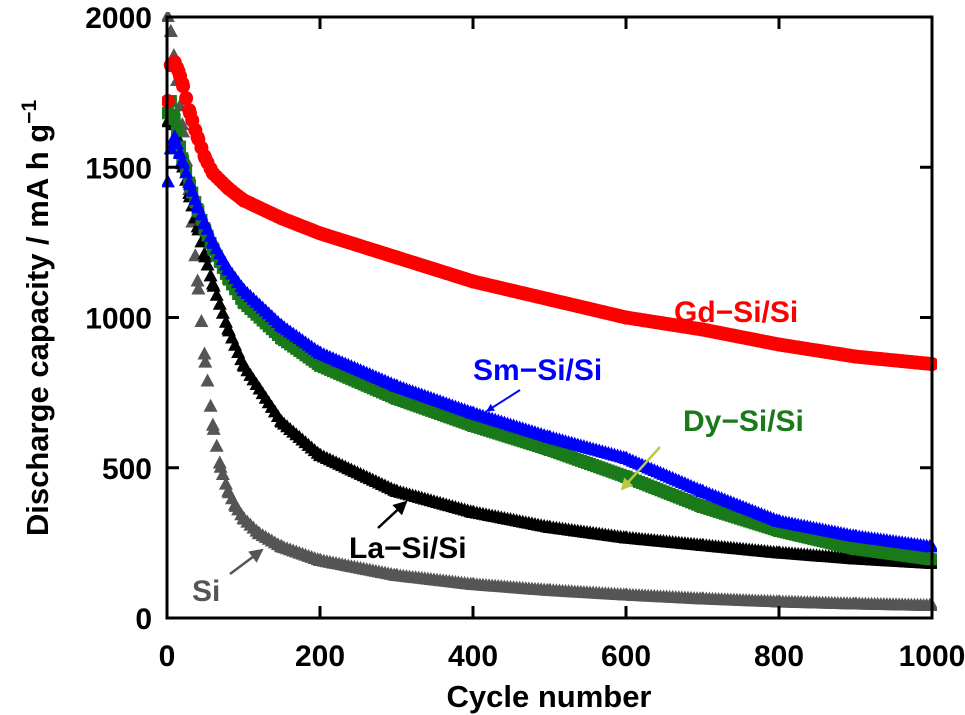  I want to click on y-tick-label: 1500, so click(118, 168).